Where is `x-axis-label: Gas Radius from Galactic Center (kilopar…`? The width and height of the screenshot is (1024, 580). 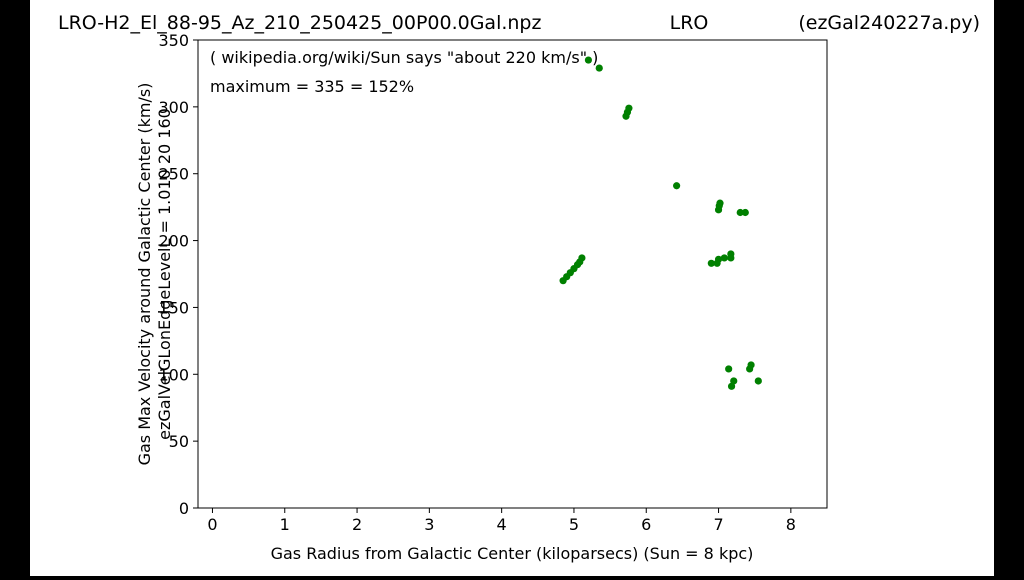 x-axis-label: Gas Radius from Galactic Center (kilopar… is located at coordinates (512, 553).